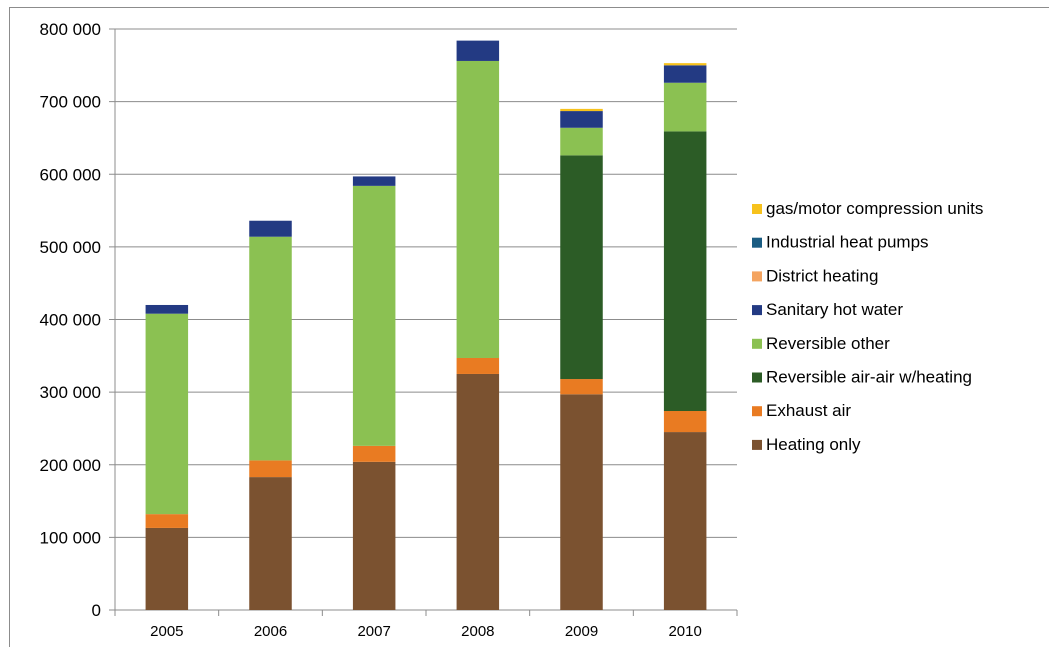  I want to click on x-tick-label: 2009, so click(581, 631).